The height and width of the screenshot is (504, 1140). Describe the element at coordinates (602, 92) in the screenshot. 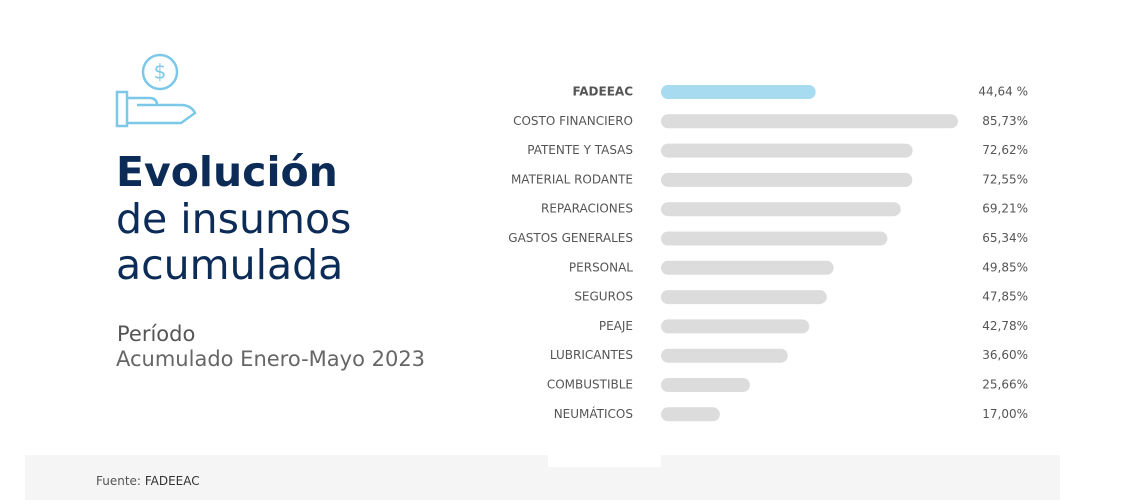

I see `category-label: FADEEAC` at that location.